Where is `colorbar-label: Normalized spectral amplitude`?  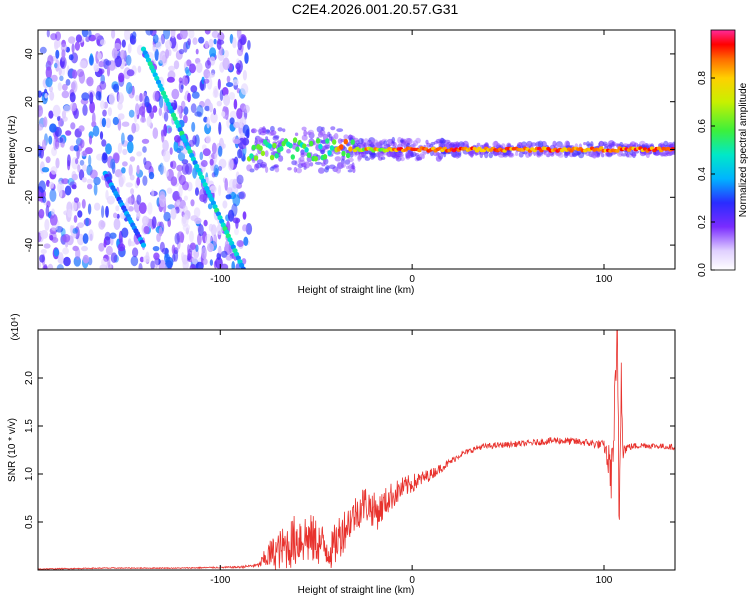
colorbar-label: Normalized spectral amplitude is located at coordinates (743, 149).